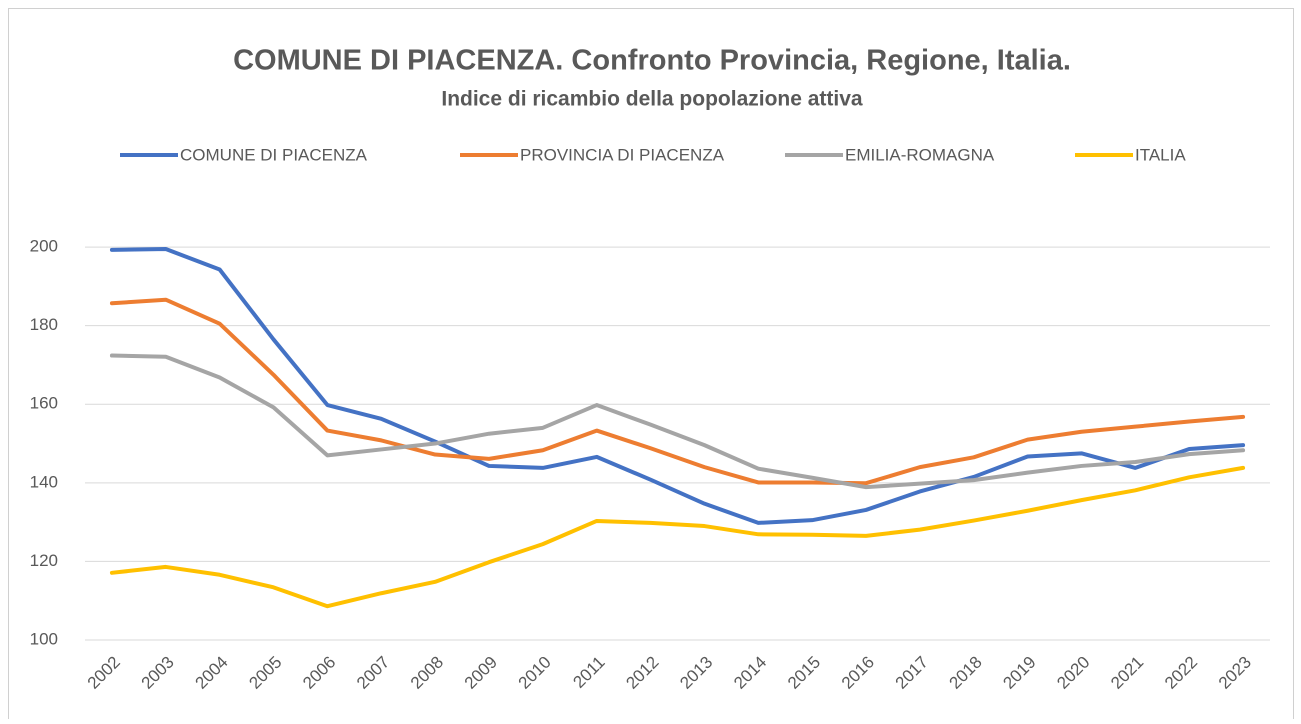 The width and height of the screenshot is (1301, 724). I want to click on y-tick-label: 140, so click(44, 481).